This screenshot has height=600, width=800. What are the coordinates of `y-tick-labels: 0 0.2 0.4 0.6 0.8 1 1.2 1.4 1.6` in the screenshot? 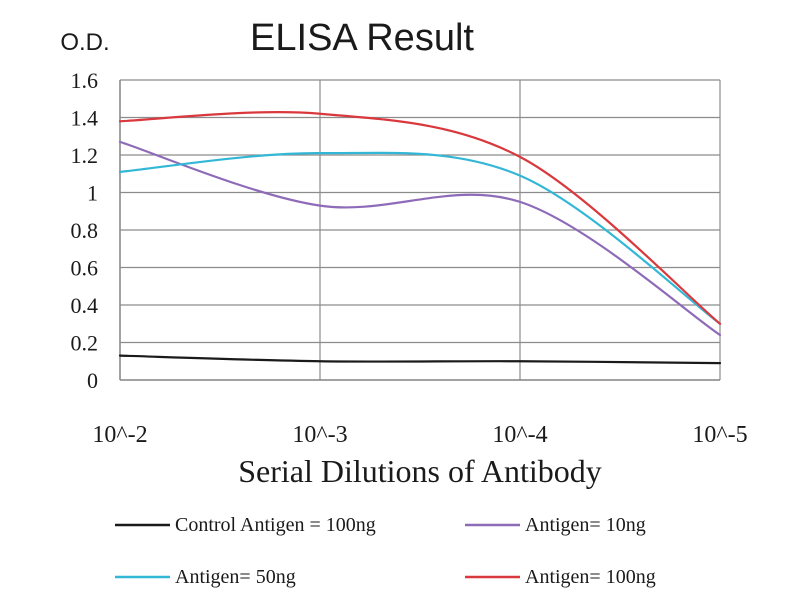 It's located at (85, 230).